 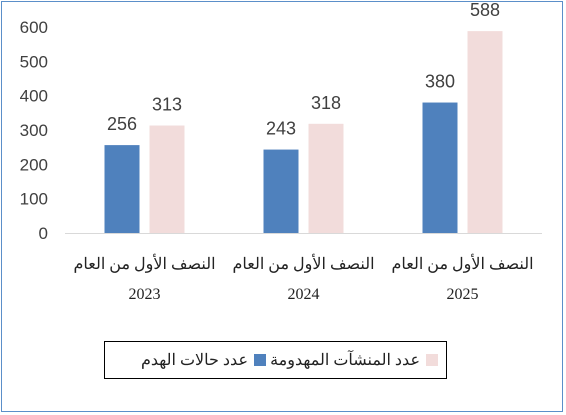 I want to click on legend-label-demolitions: عدد حالات الهدم, so click(x=194, y=360).